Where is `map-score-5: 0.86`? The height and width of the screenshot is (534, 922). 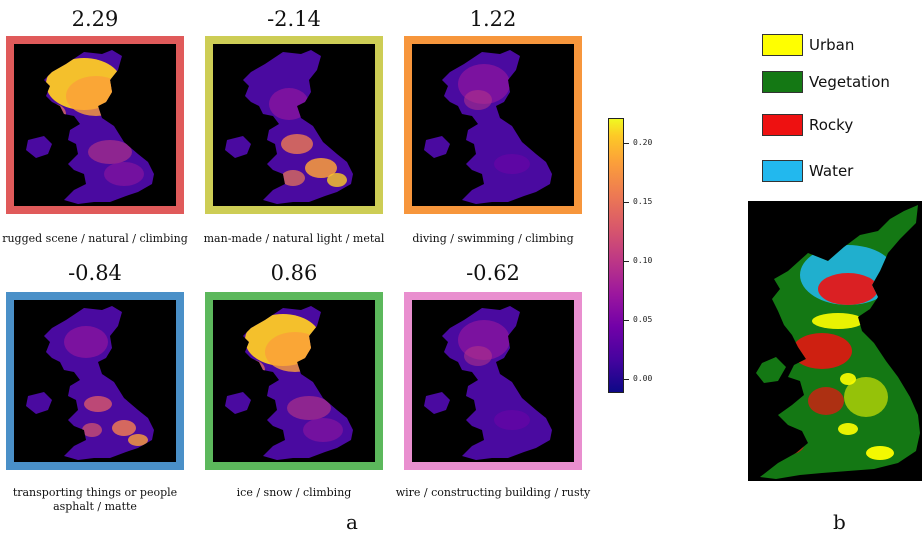
map-score-5: 0.86 is located at coordinates (294, 273).